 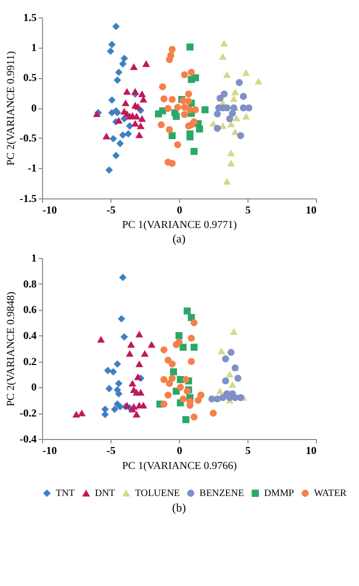 What do you see at coordinates (32, 168) in the screenshot?
I see `y-tick-label: -1` at bounding box center [32, 168].